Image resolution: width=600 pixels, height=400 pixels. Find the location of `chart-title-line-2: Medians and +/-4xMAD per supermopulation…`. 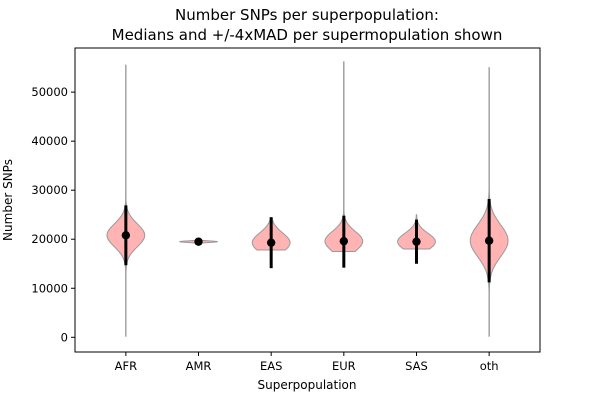

chart-title-line-2: Medians and +/-4xMAD per supermopulation… is located at coordinates (307, 35).